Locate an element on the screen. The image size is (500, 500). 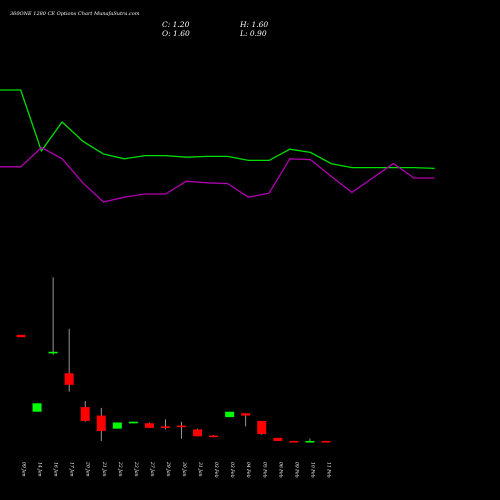
x-tick-label: 05 Feb is located at coordinates (264, 470).